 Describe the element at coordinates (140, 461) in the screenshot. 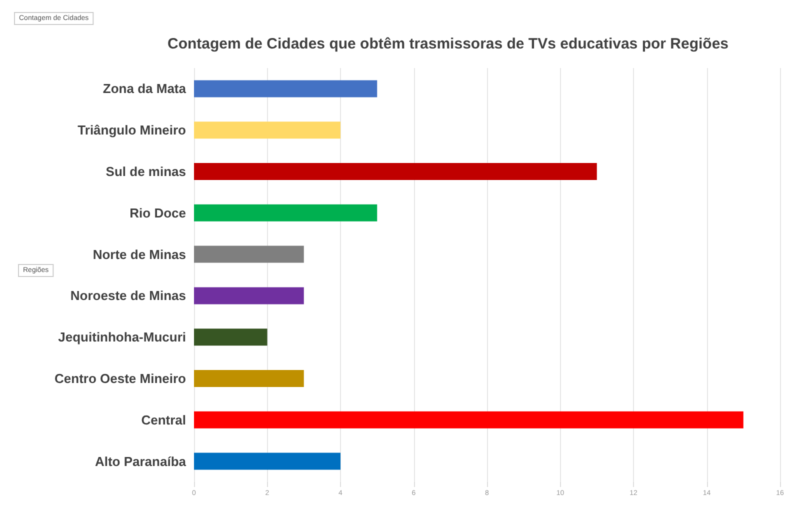

I see `y-tick-label: Alto Paranaíba` at that location.